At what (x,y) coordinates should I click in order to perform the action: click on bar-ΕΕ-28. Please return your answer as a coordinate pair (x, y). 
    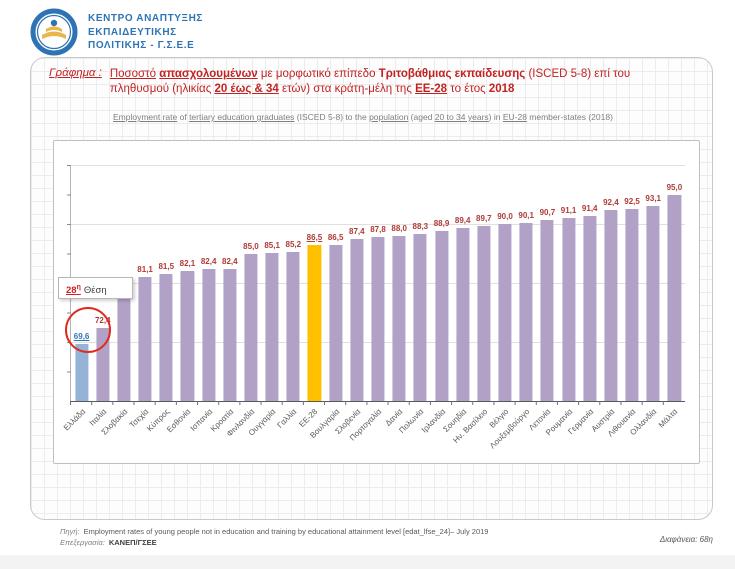
    Looking at the image, I should click on (314, 322).